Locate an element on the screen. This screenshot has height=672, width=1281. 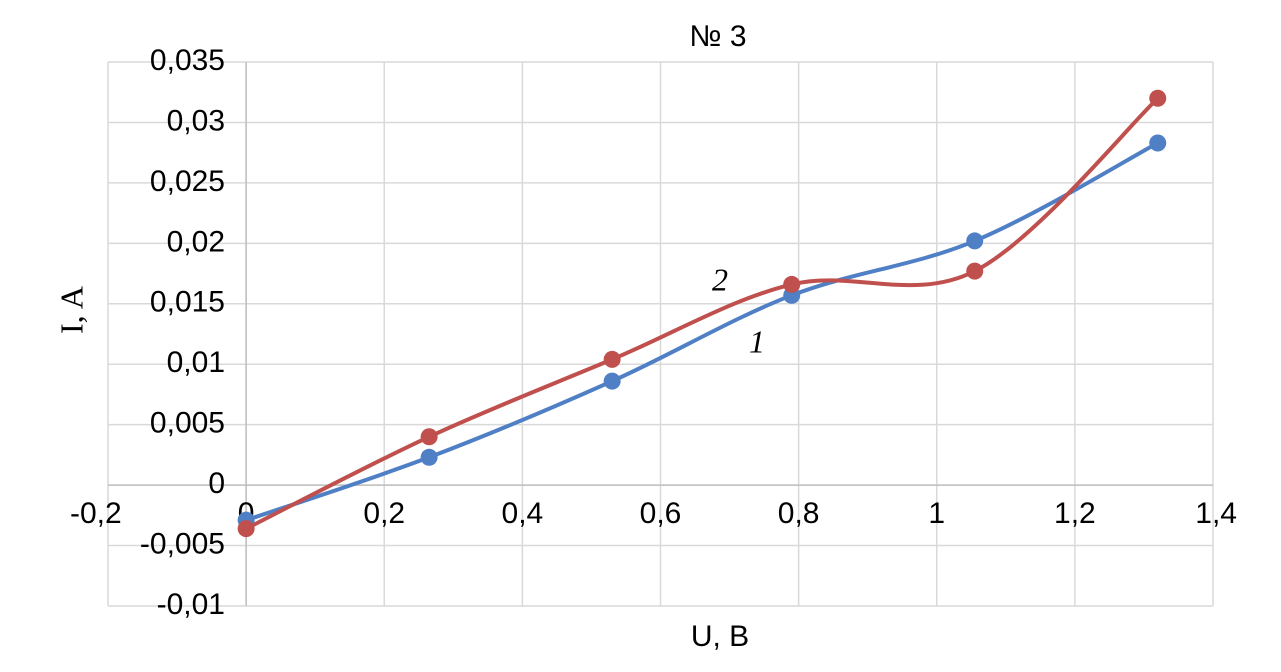
x-tick-label: 0,6 is located at coordinates (661, 513).